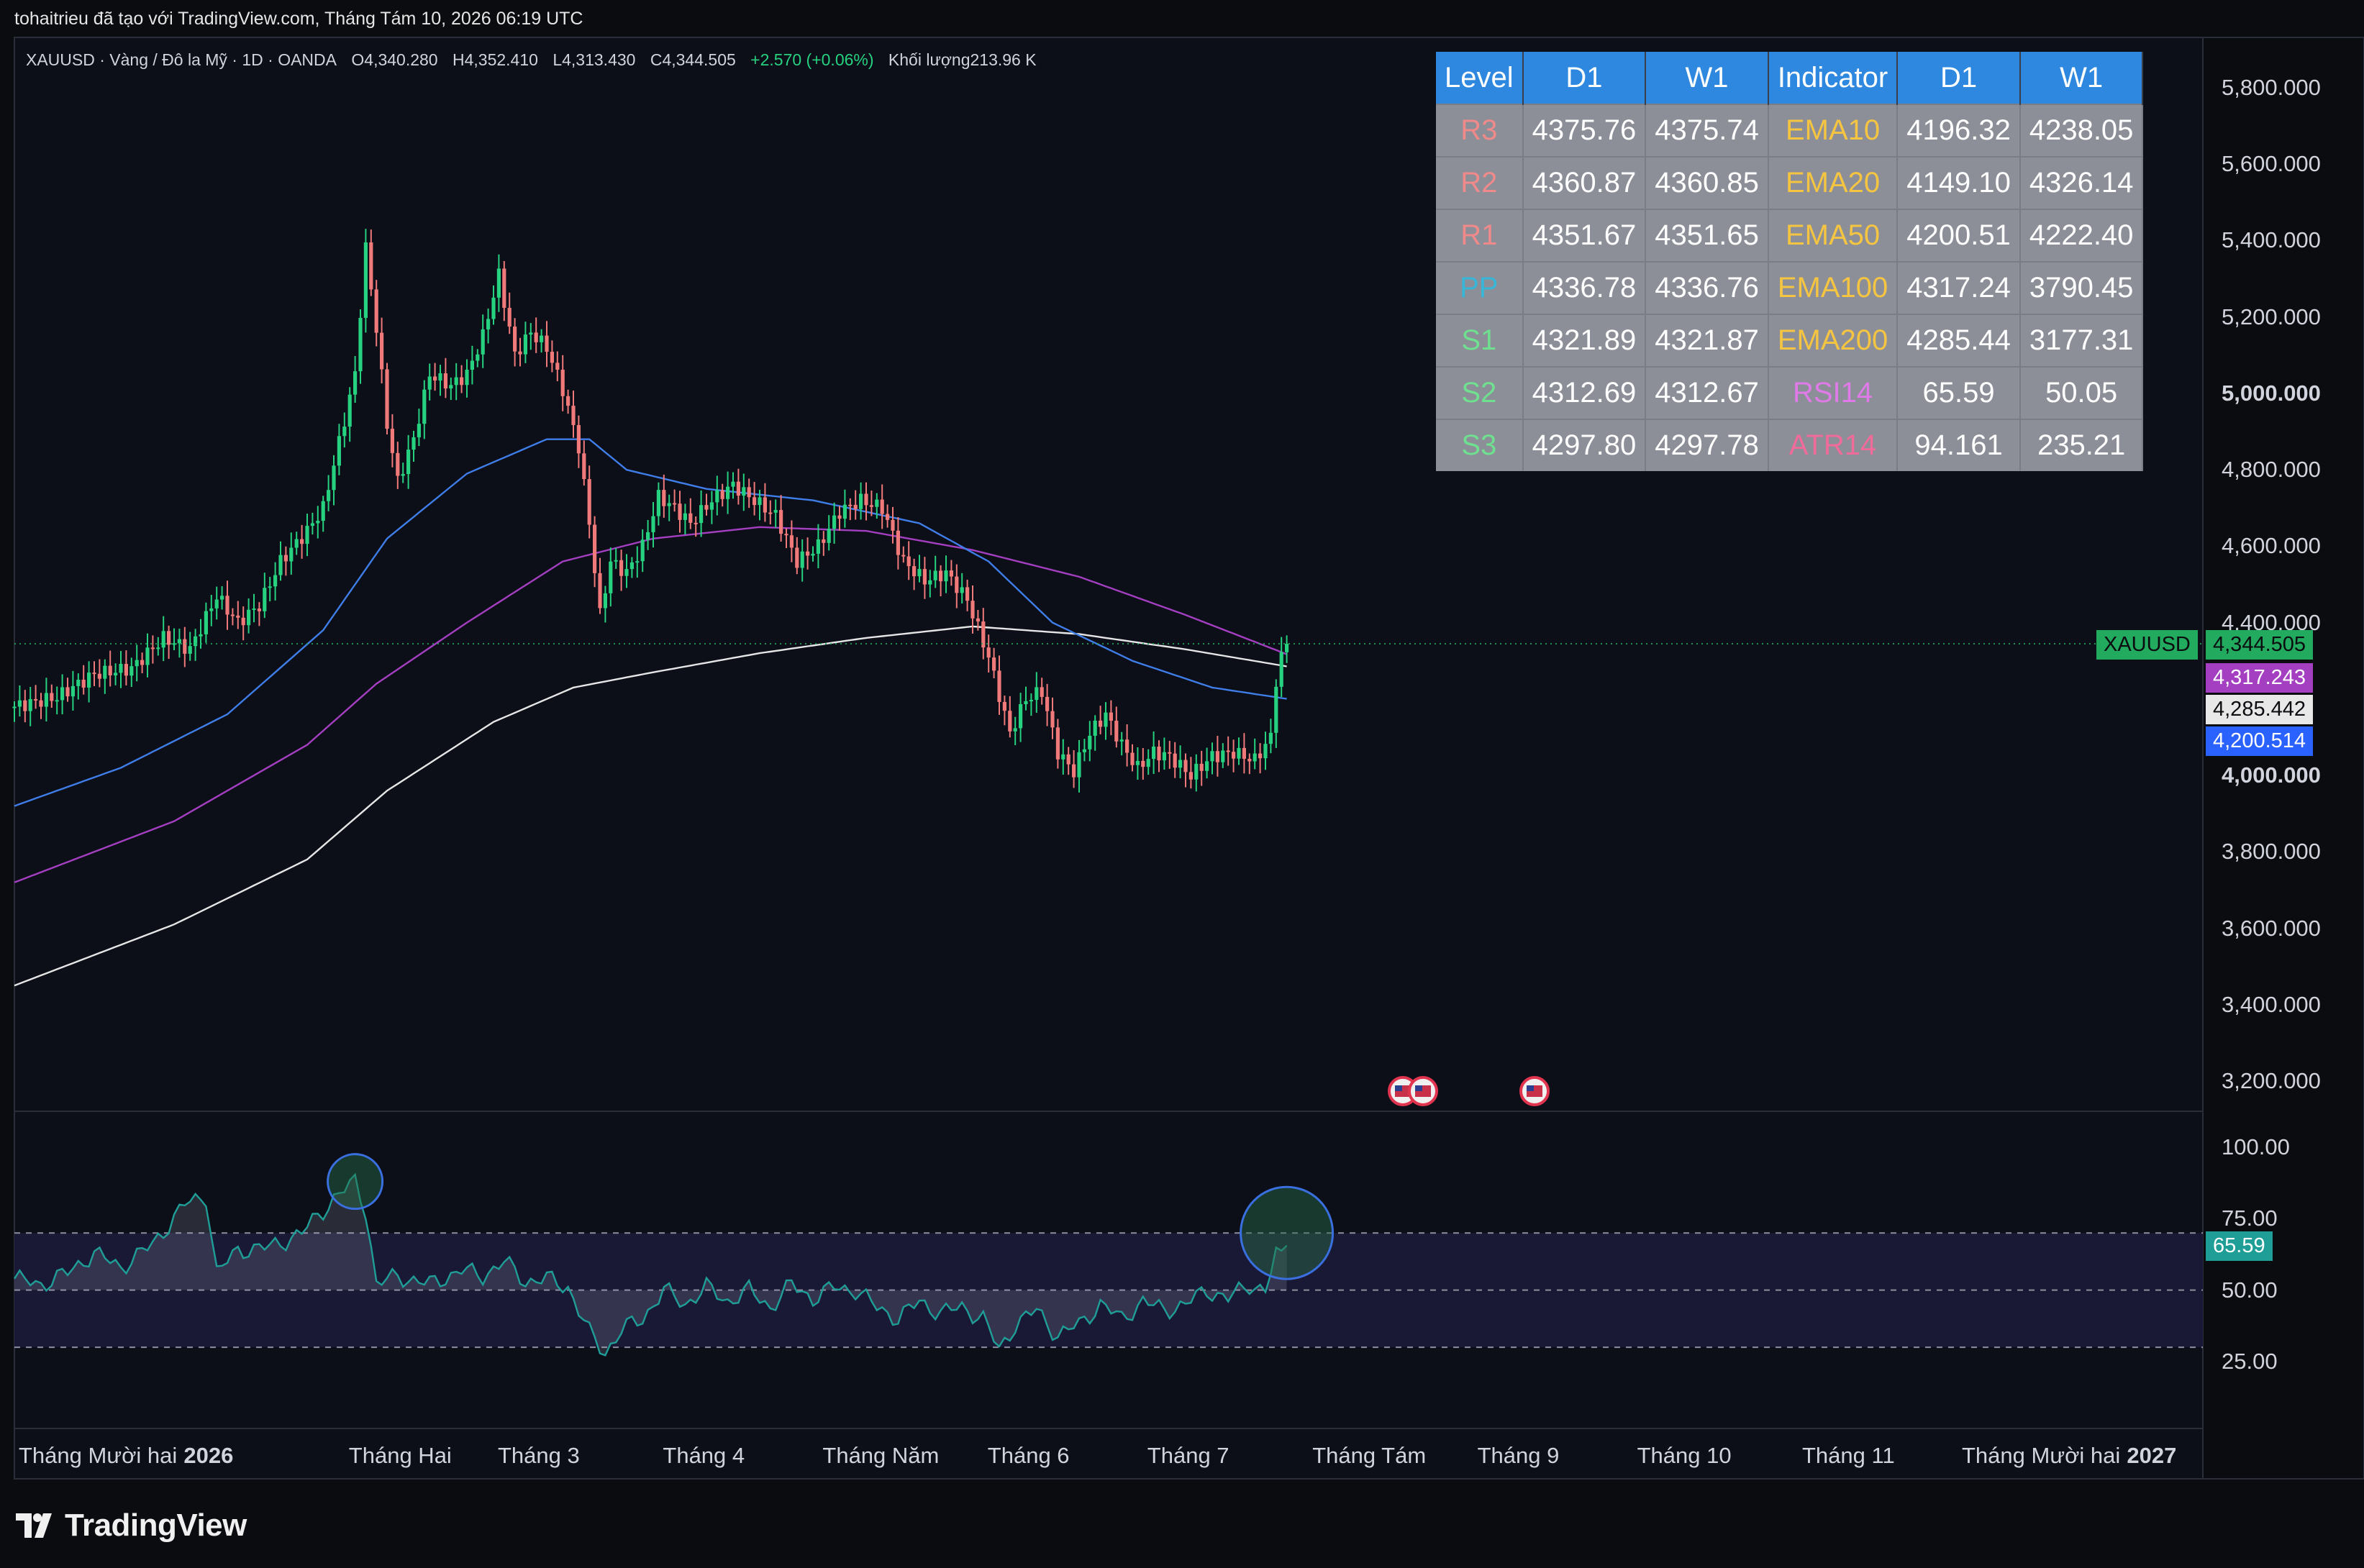 The width and height of the screenshot is (2364, 1568). I want to click on pivot-row-s2: S2 4312.69 4312.67 RSI14 65.59 50.05, so click(1790, 393).